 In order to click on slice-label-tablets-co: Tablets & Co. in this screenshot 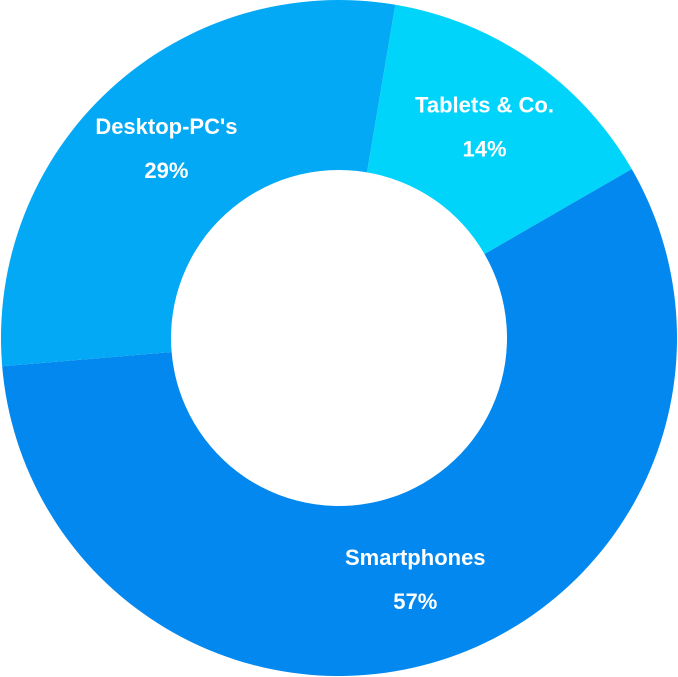, I will do `click(484, 104)`.